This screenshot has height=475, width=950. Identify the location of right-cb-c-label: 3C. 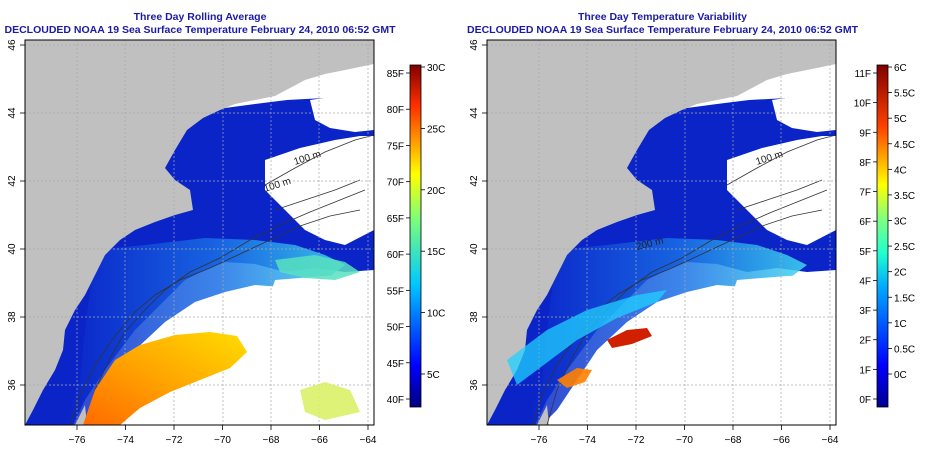
(900, 222).